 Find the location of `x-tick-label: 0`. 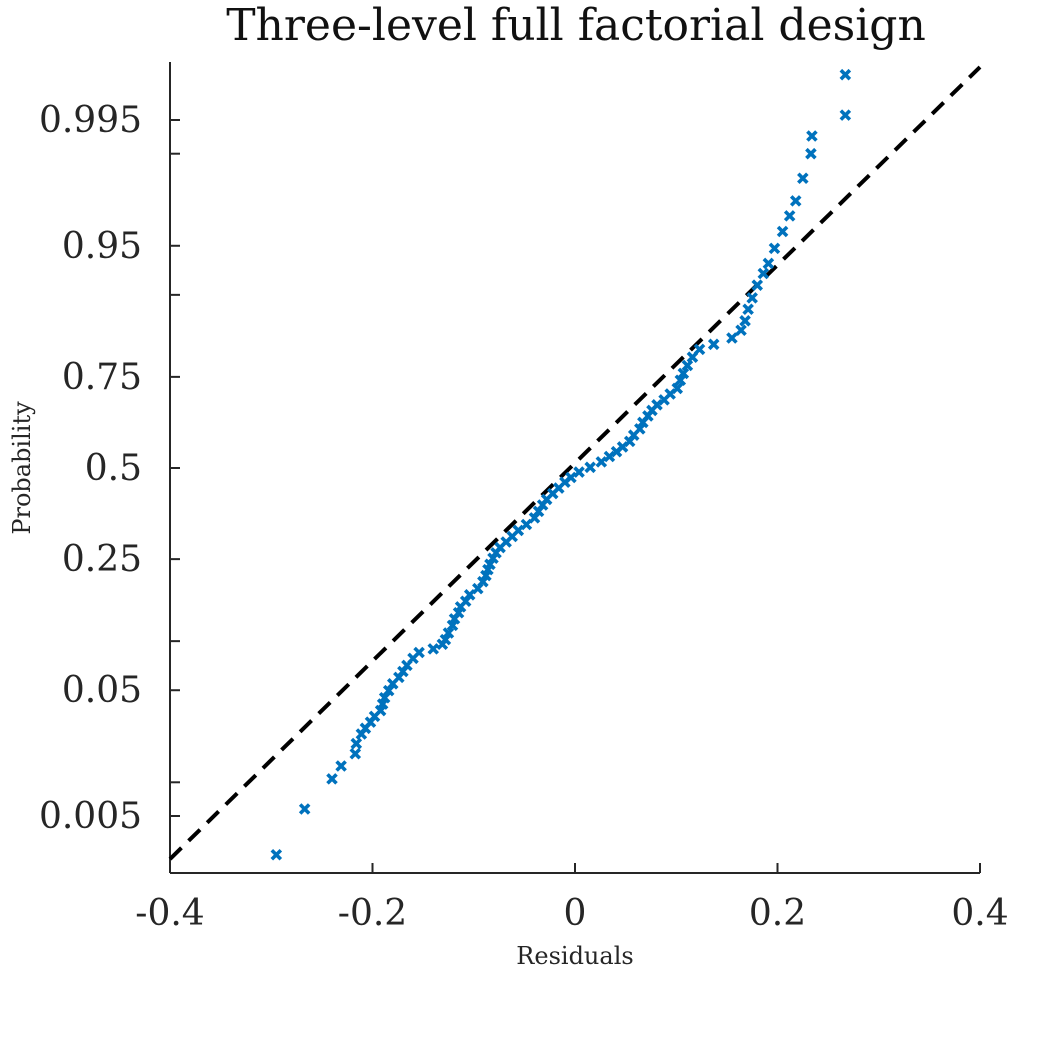

x-tick-label: 0 is located at coordinates (575, 913).